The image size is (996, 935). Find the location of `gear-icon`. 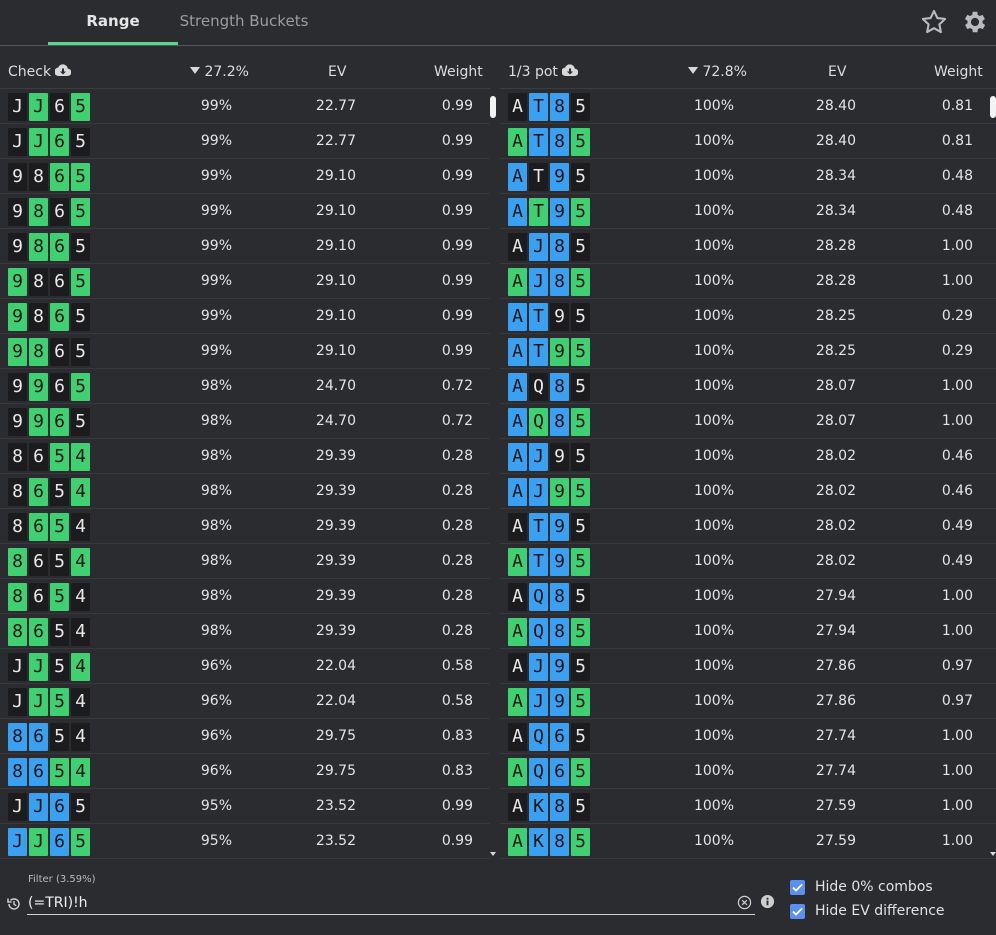

gear-icon is located at coordinates (975, 22).